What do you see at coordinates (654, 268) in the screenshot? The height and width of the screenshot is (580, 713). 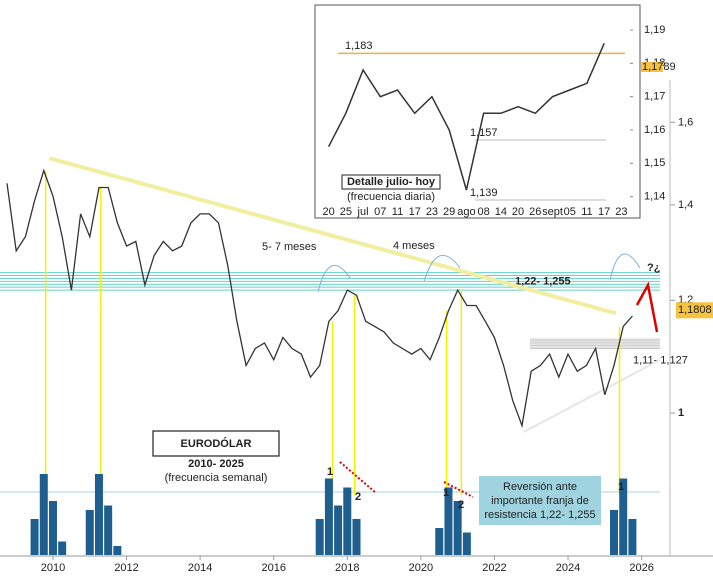 I see `annotation: ?¿` at bounding box center [654, 268].